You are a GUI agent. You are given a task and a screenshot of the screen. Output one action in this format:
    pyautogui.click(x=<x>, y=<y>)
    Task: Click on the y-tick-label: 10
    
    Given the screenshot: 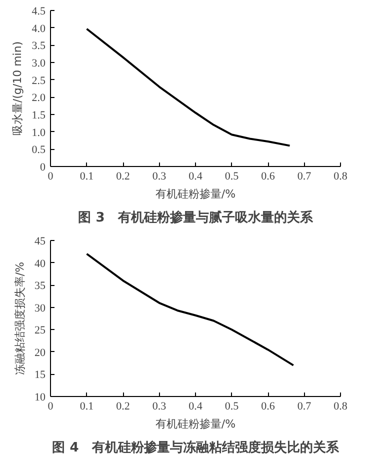 What is the action you would take?
    pyautogui.click(x=40, y=398)
    